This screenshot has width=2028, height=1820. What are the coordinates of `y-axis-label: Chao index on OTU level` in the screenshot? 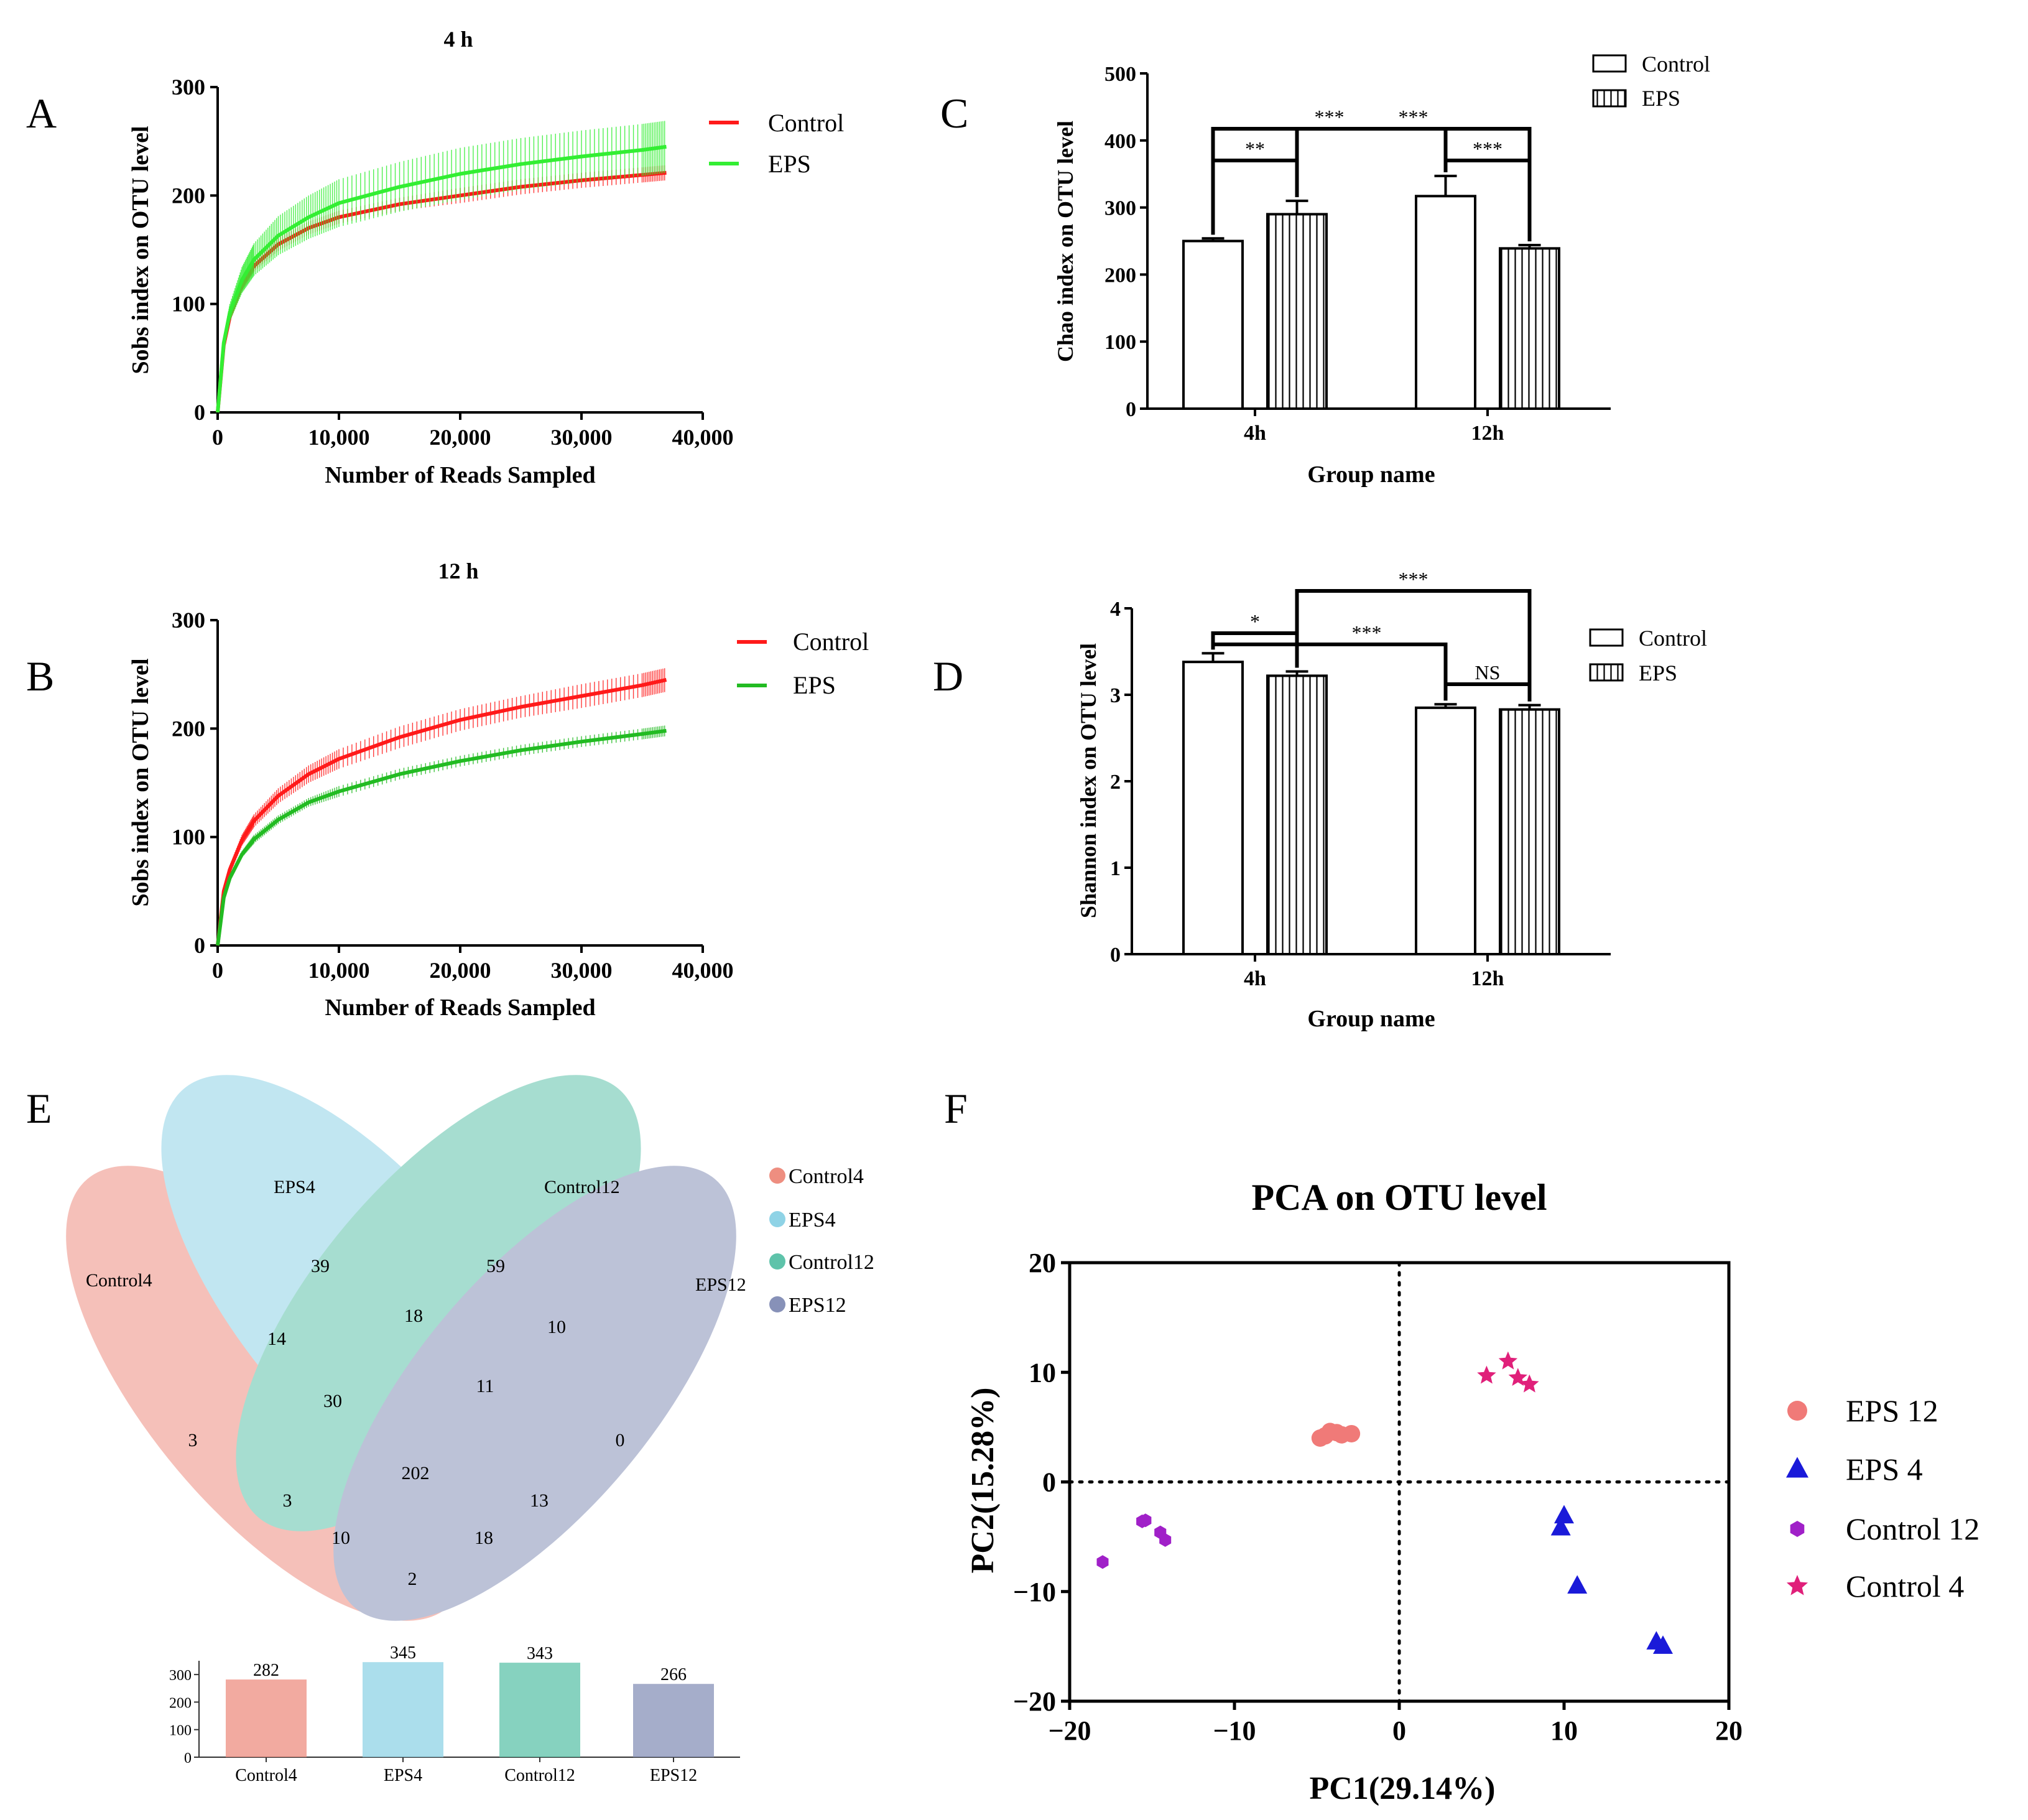 It's located at (1065, 241).